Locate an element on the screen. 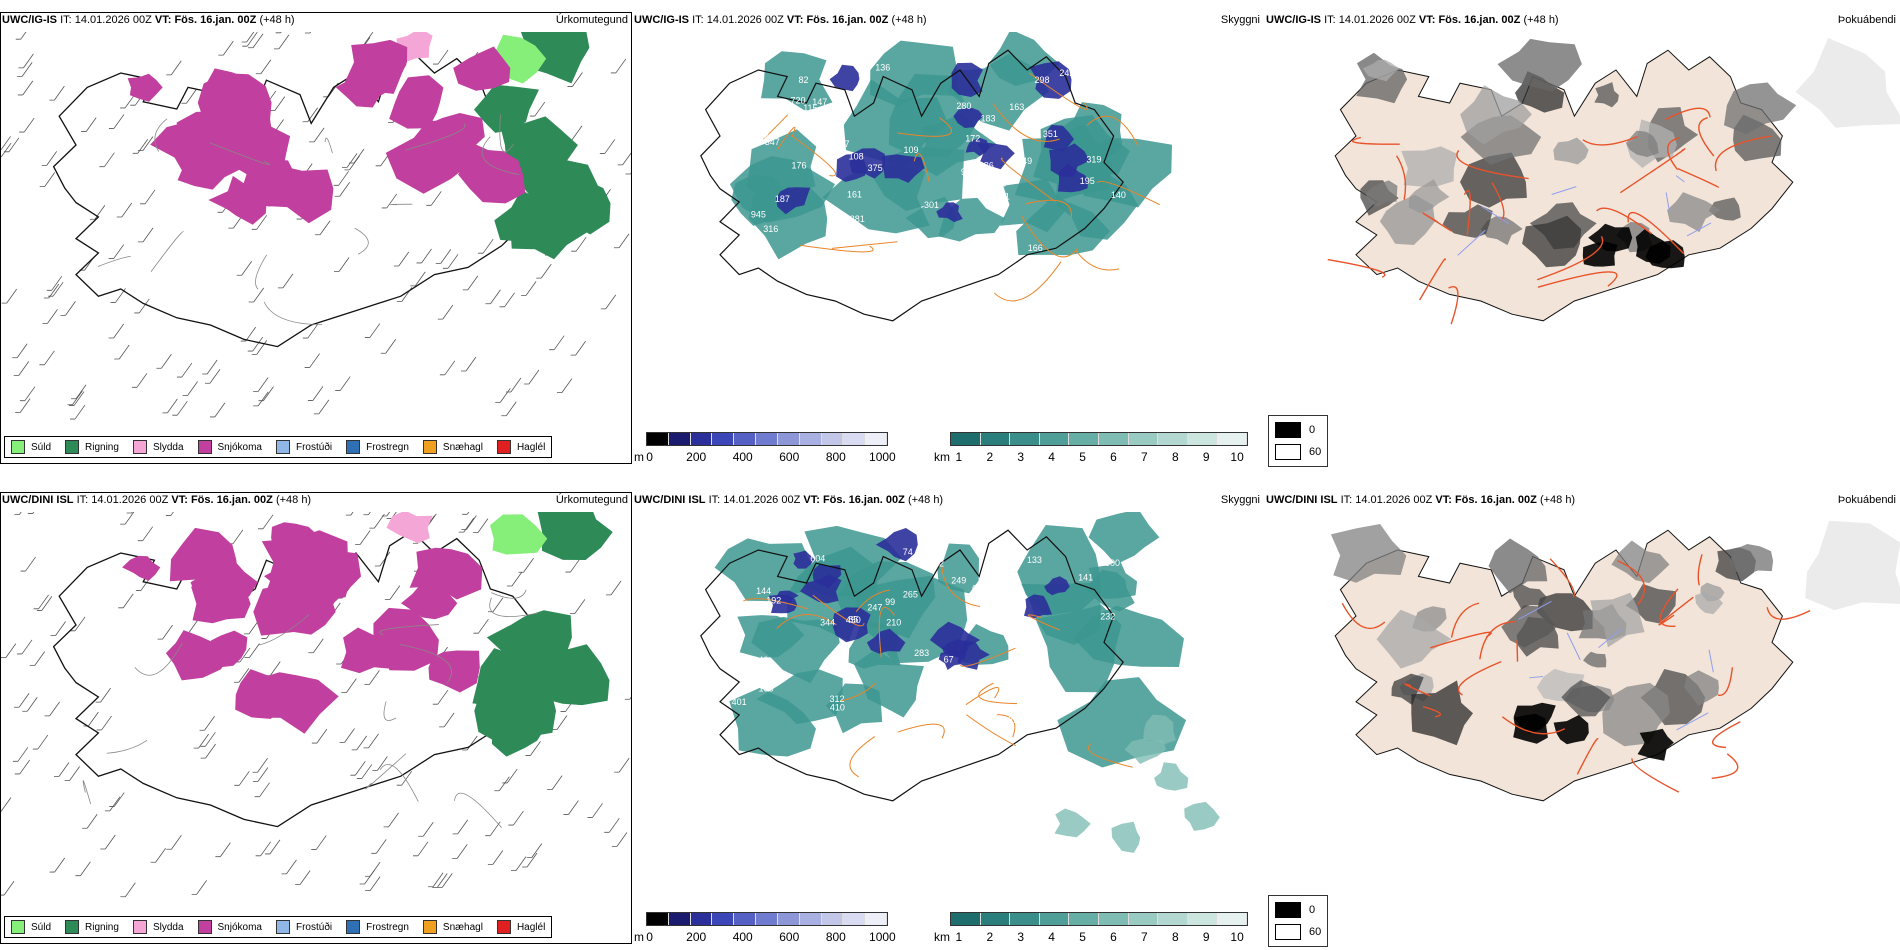 The image size is (1900, 950). river is located at coordinates (1711, 661).